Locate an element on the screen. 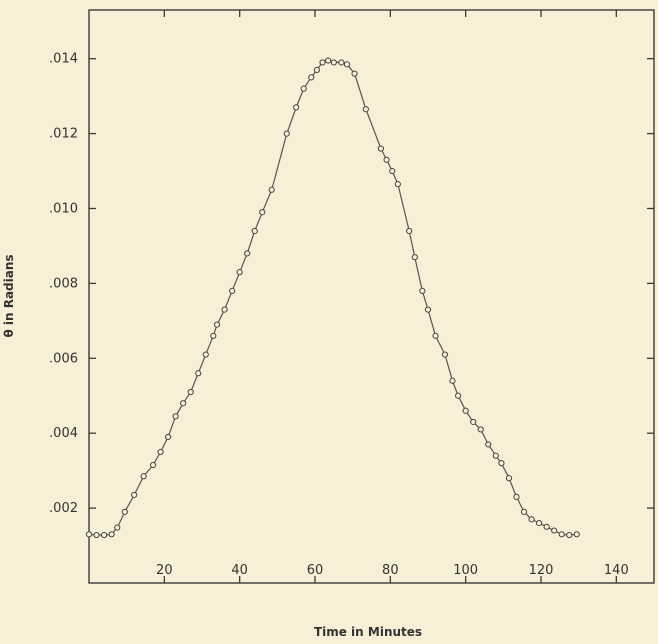  y-tick-label: .008 is located at coordinates (63, 283).